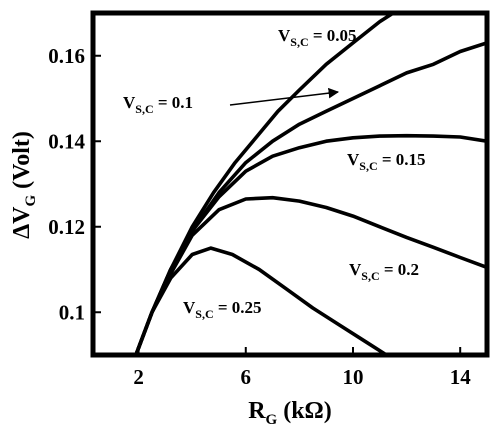 The image size is (503, 427). What do you see at coordinates (384, 271) in the screenshot?
I see `curve-label-vsc-02: VS,C = 0.2` at bounding box center [384, 271].